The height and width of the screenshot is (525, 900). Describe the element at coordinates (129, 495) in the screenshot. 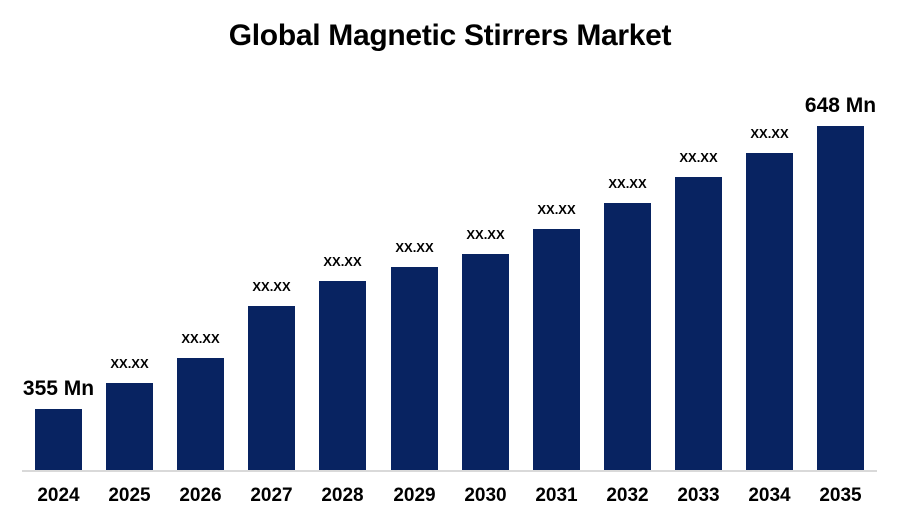

I see `x-axis-label-2025: 2025` at that location.